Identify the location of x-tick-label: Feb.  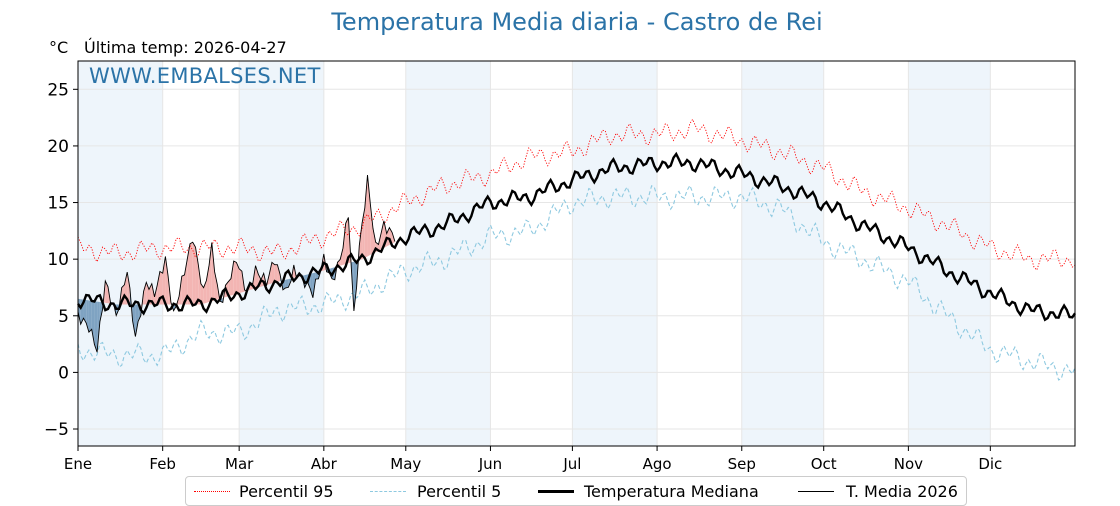
(162, 464).